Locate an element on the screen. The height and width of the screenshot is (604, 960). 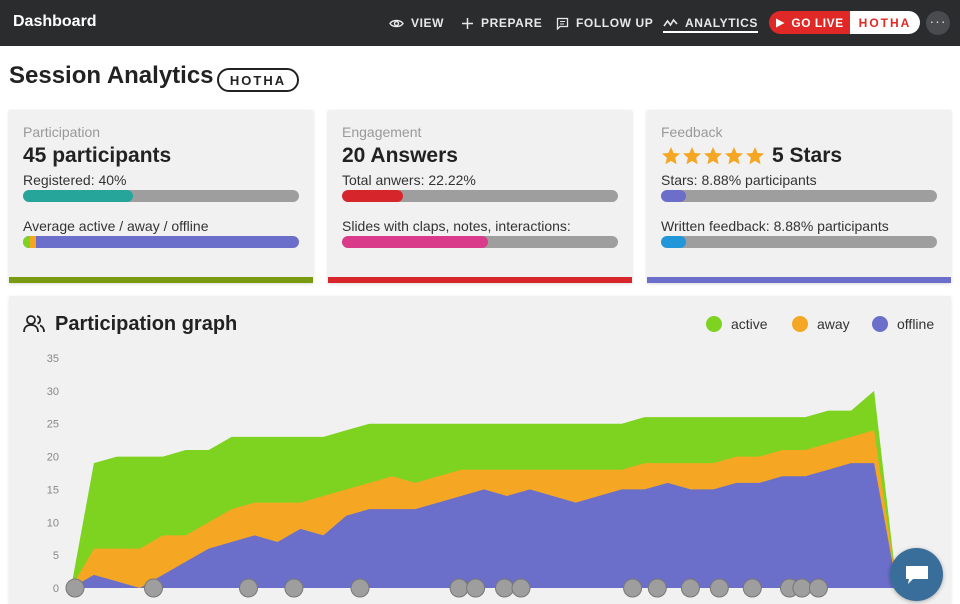
y-tick-label: 5 is located at coordinates (56, 556).